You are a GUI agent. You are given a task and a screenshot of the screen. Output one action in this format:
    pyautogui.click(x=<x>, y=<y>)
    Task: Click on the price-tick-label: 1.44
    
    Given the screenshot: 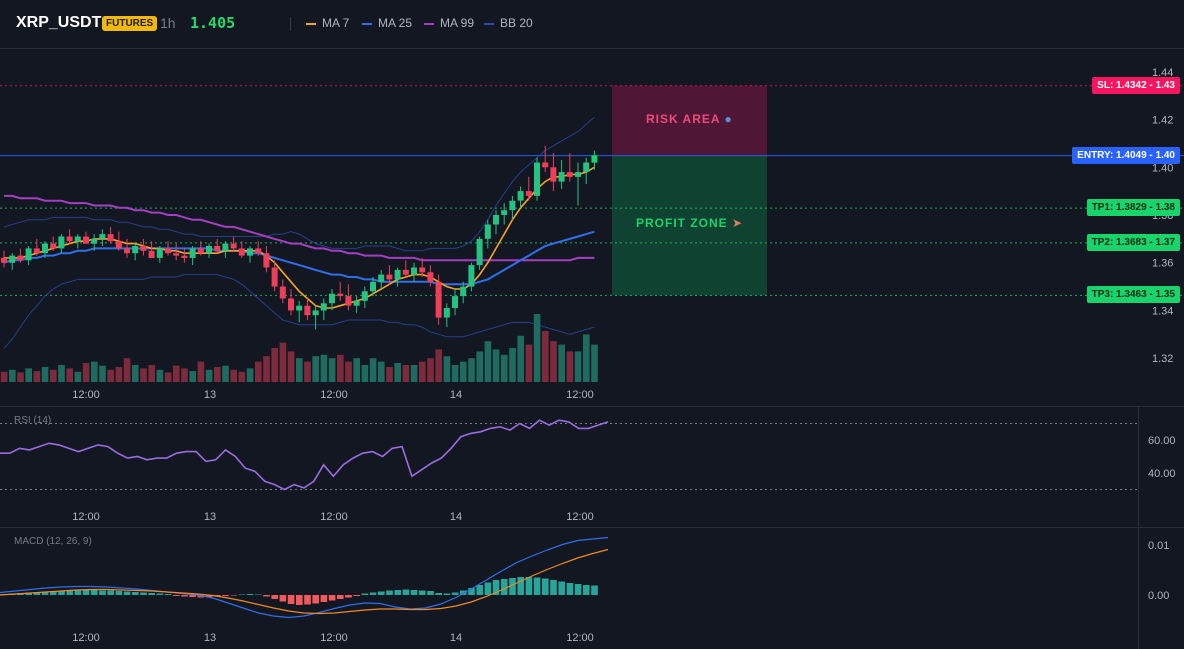 What is the action you would take?
    pyautogui.click(x=1162, y=73)
    